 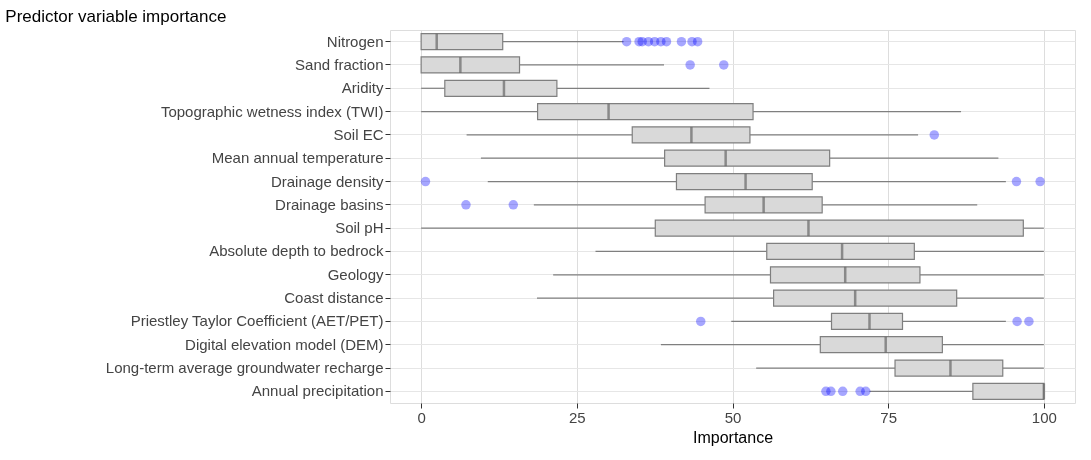 What do you see at coordinates (296, 251) in the screenshot?
I see `y-tick-label: Absolute depth to bedrock` at bounding box center [296, 251].